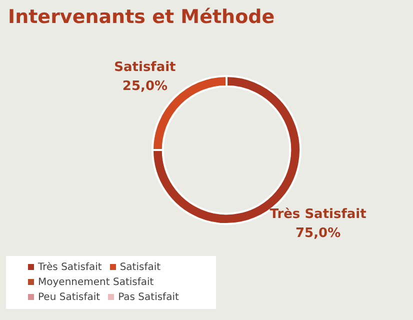 The width and height of the screenshot is (413, 320). Describe the element at coordinates (141, 17) in the screenshot. I see `chart-title: Intervenants et Méthode` at that location.